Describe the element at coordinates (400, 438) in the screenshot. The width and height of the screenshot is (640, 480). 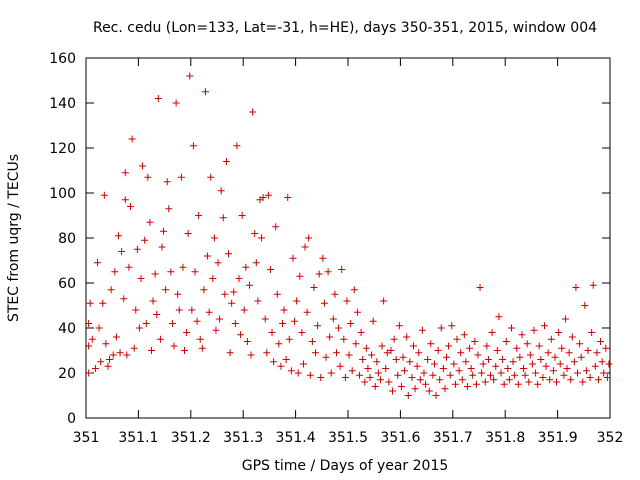
I see `x-tick-label: 351.6` at that location.